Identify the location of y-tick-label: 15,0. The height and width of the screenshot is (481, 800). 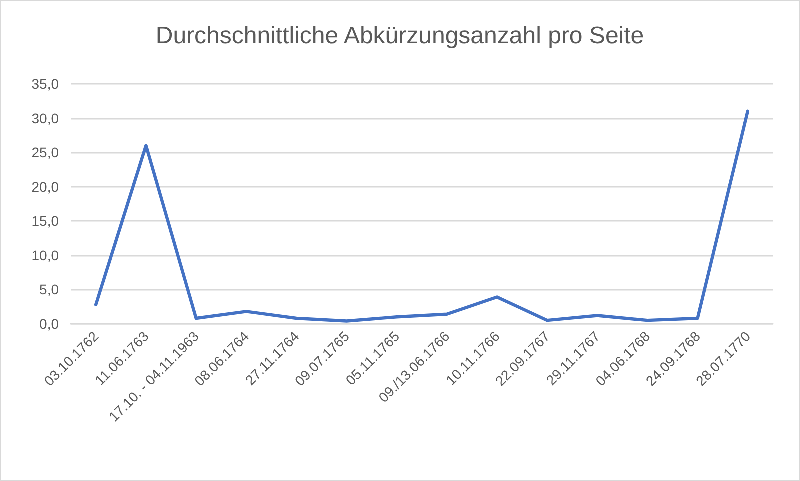
(46, 221).